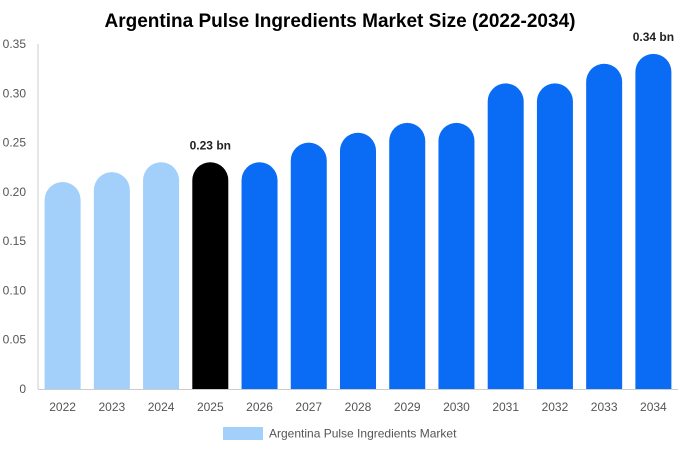 This screenshot has height=450, width=680. What do you see at coordinates (456, 255) in the screenshot?
I see `bar-2030` at bounding box center [456, 255].